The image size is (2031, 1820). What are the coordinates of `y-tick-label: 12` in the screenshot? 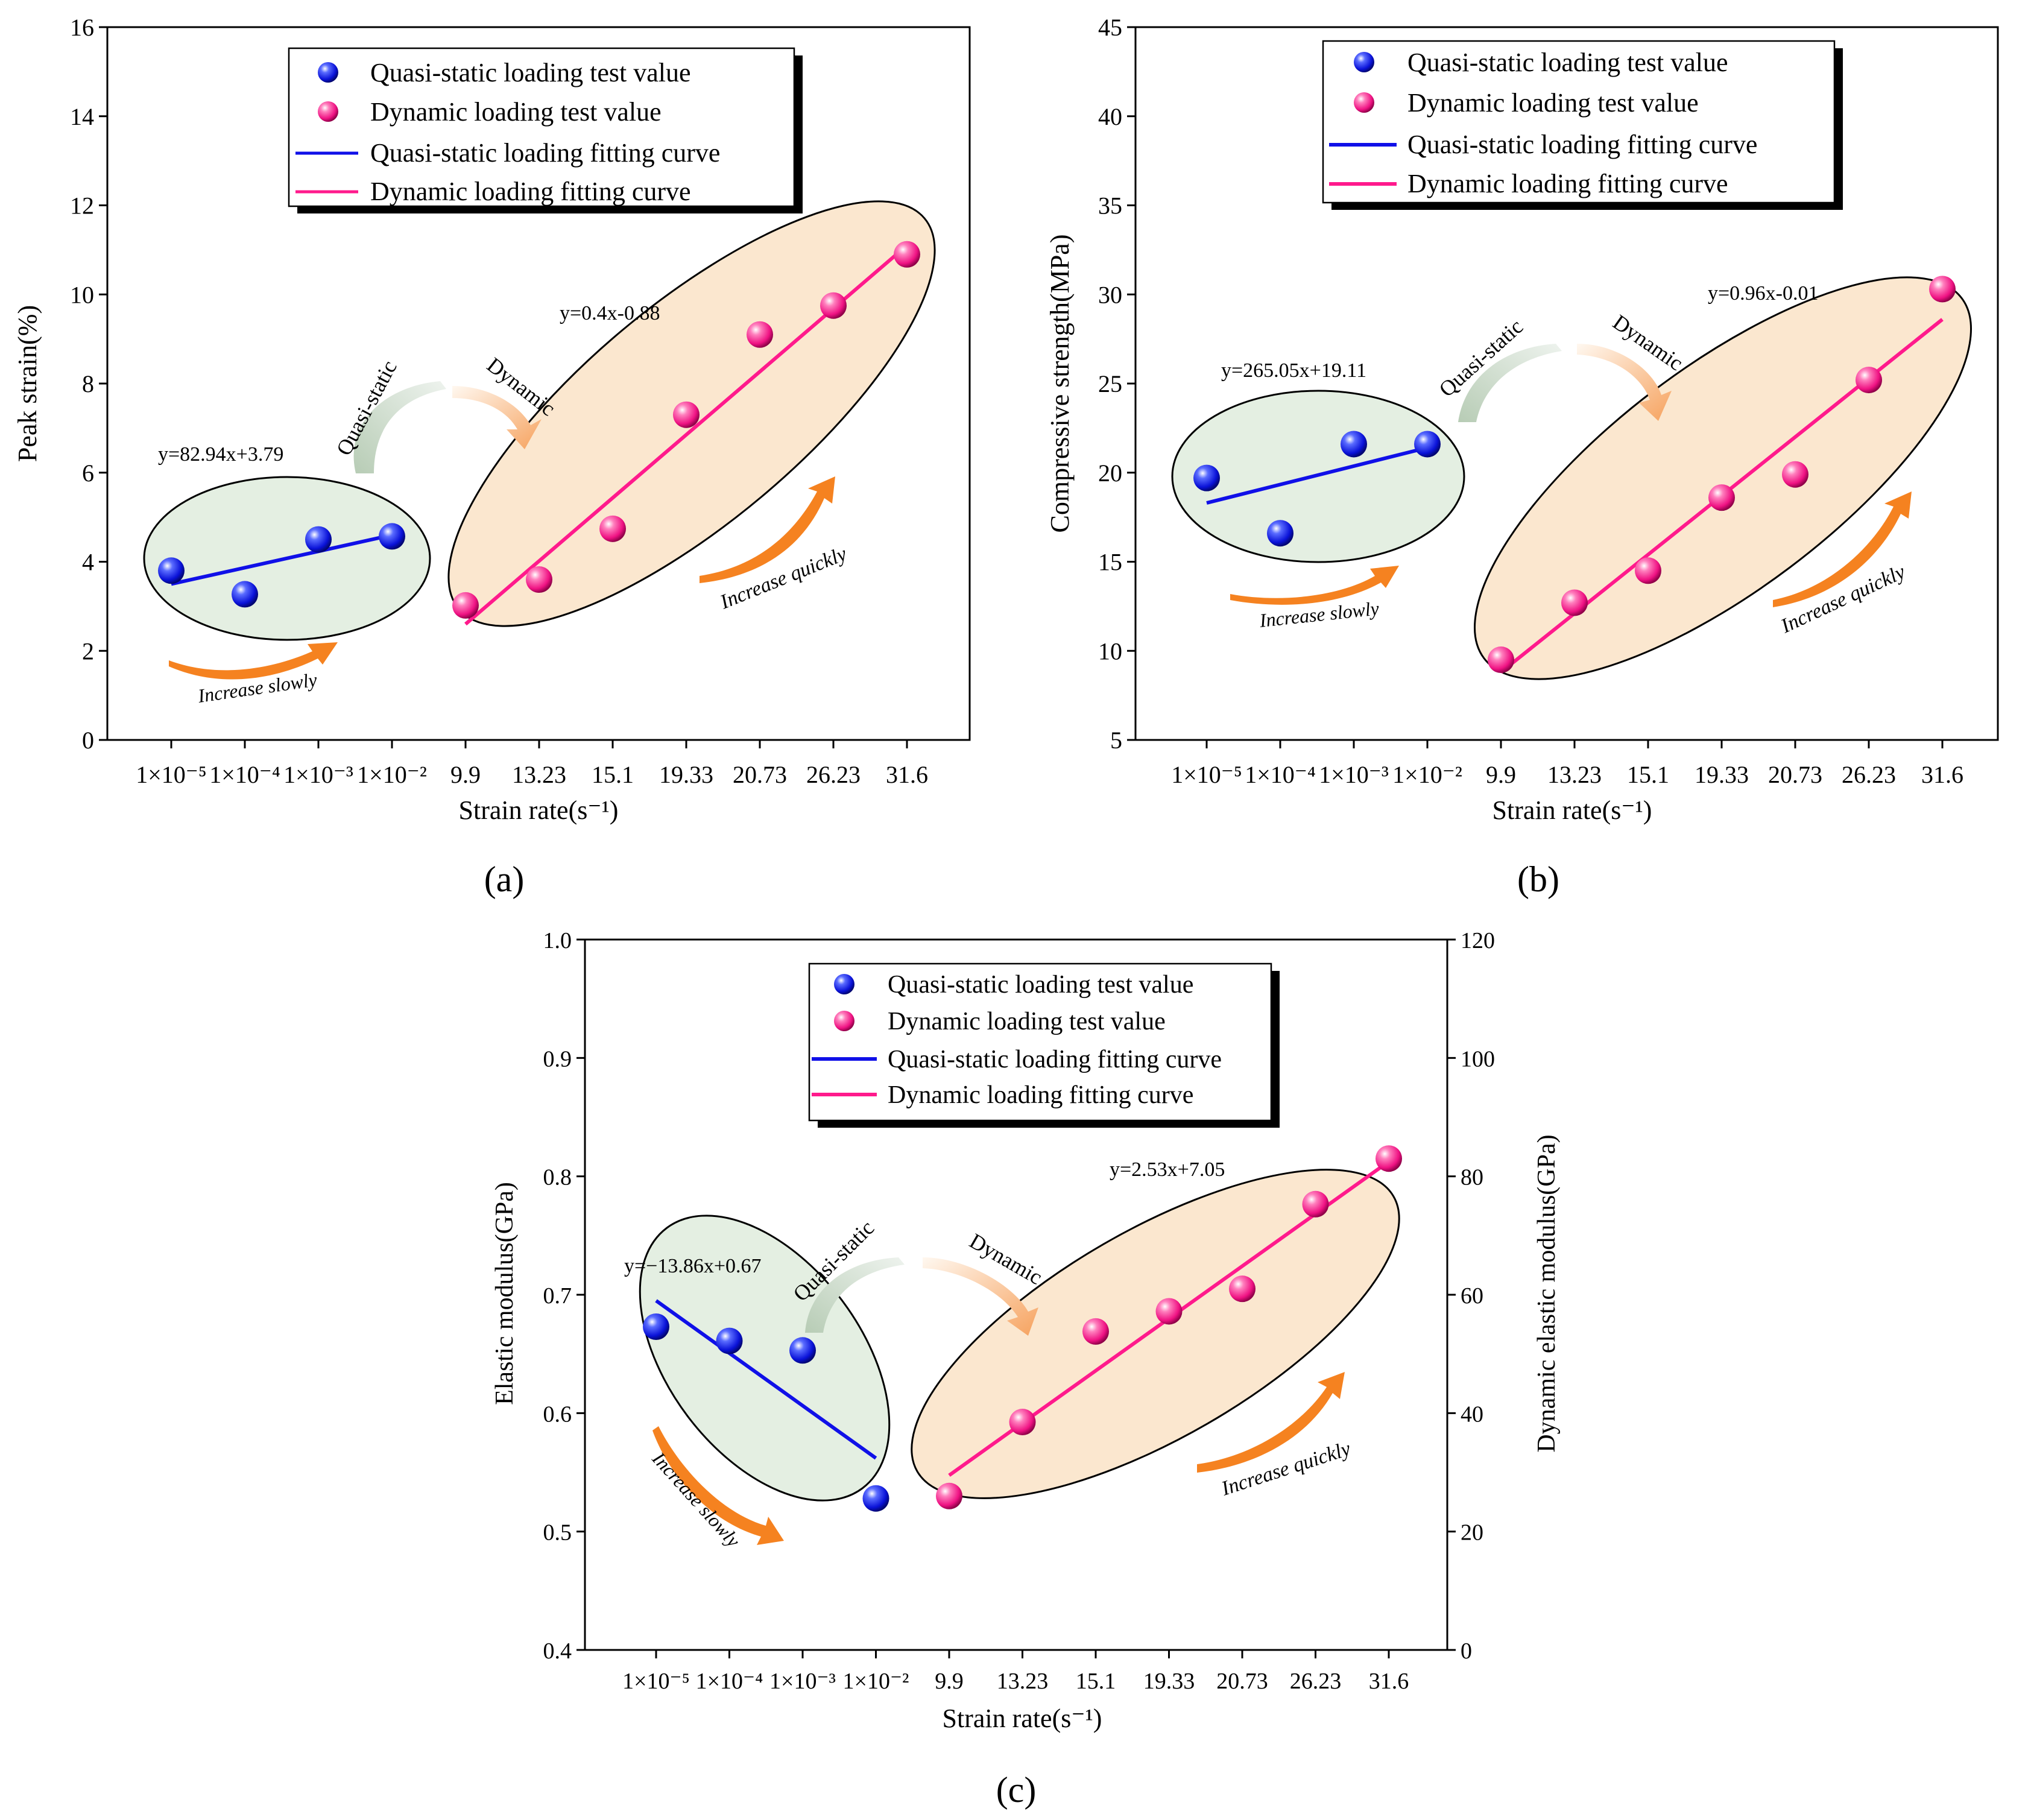 It's located at (82, 206).